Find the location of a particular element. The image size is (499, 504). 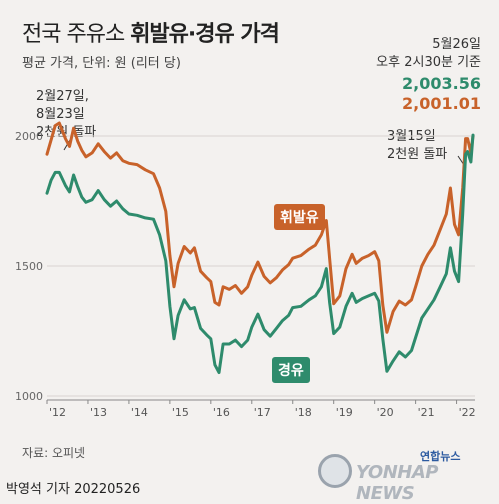

y-tick-label: 2000 is located at coordinates (29, 136).